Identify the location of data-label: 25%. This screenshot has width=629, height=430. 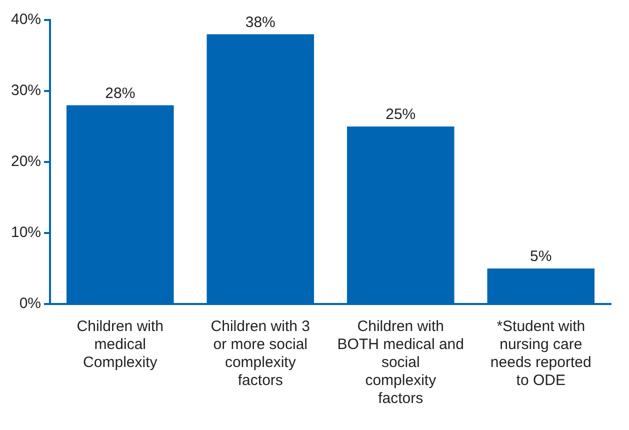
(401, 115).